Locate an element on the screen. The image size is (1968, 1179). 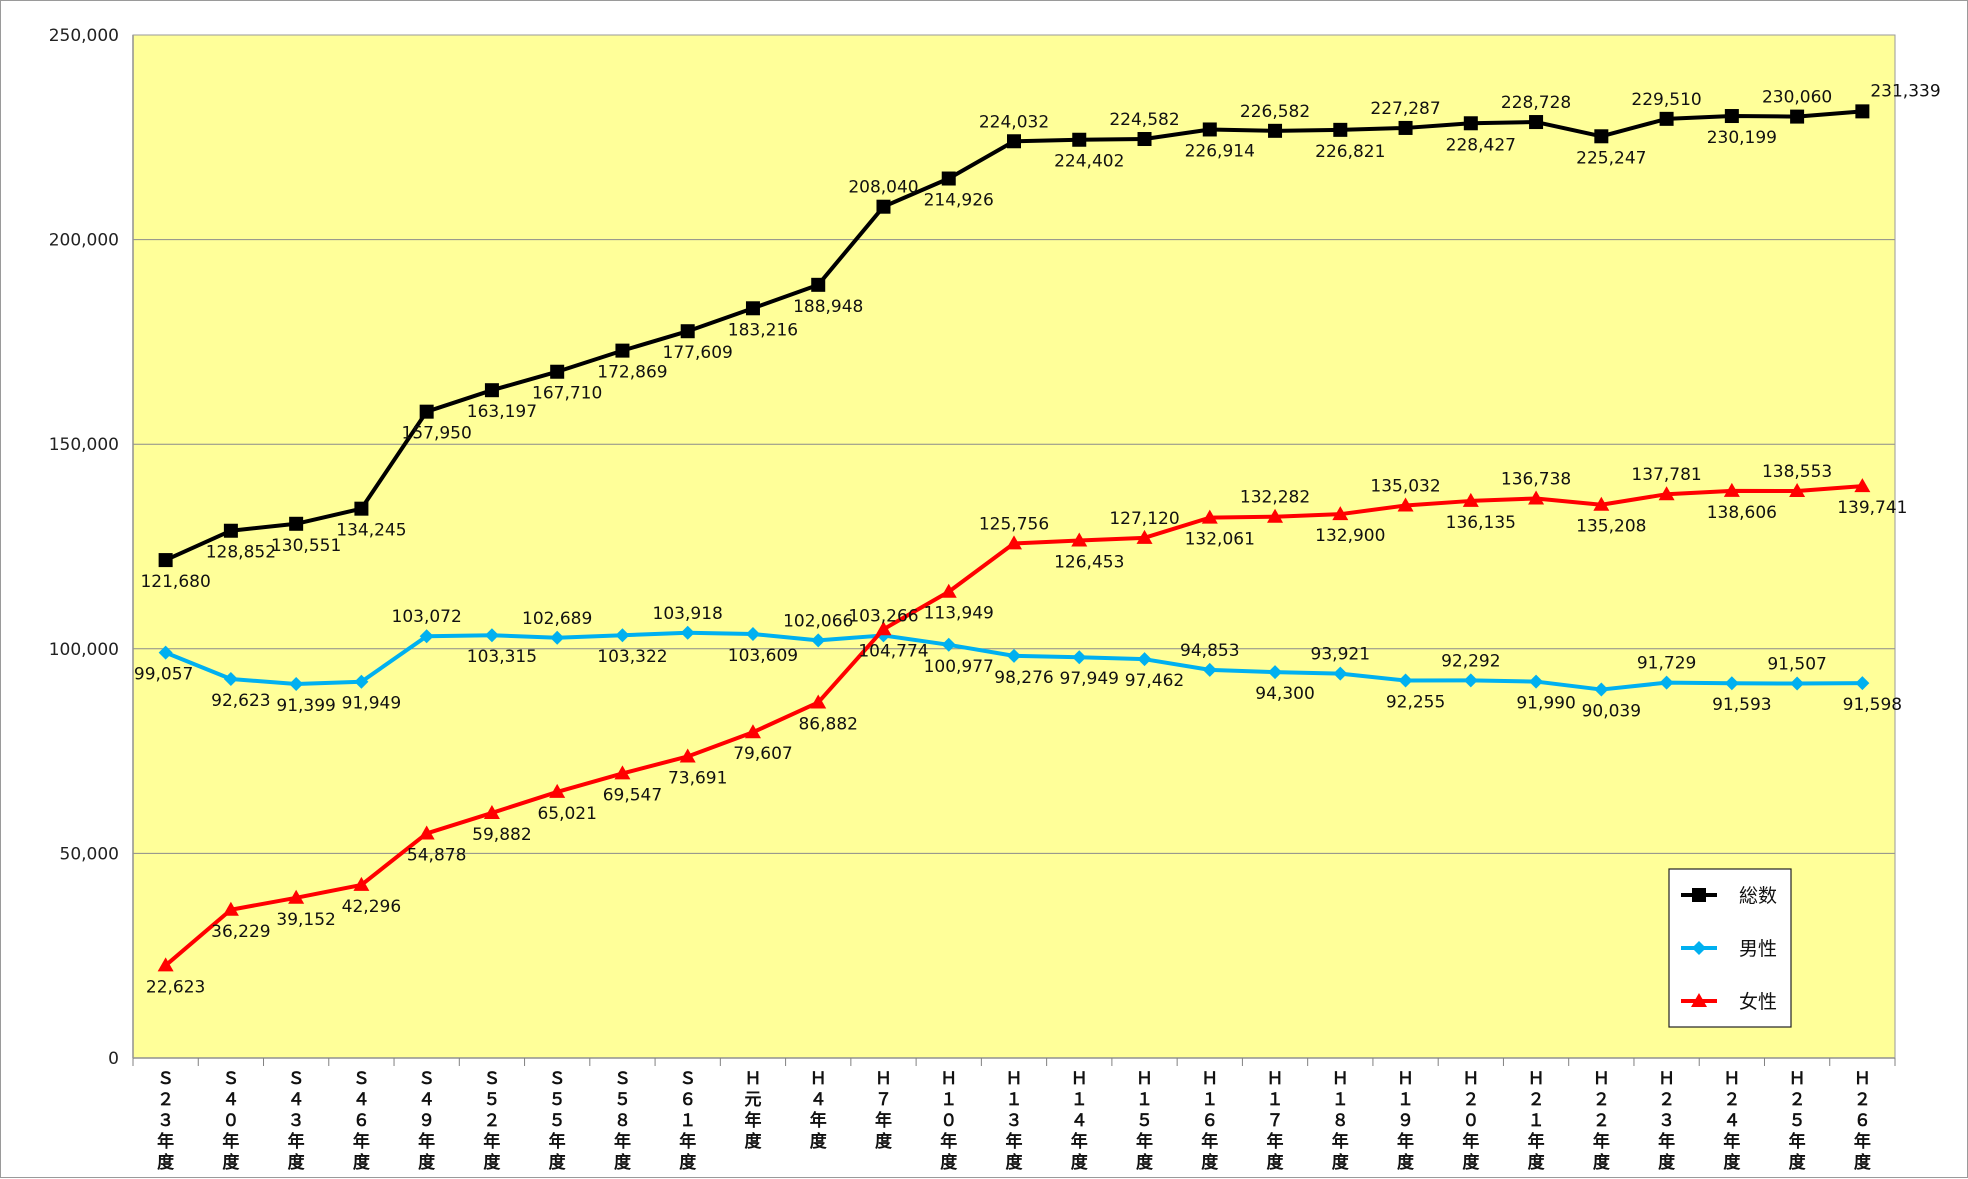
data-label-total: 224,032 is located at coordinates (1014, 122).